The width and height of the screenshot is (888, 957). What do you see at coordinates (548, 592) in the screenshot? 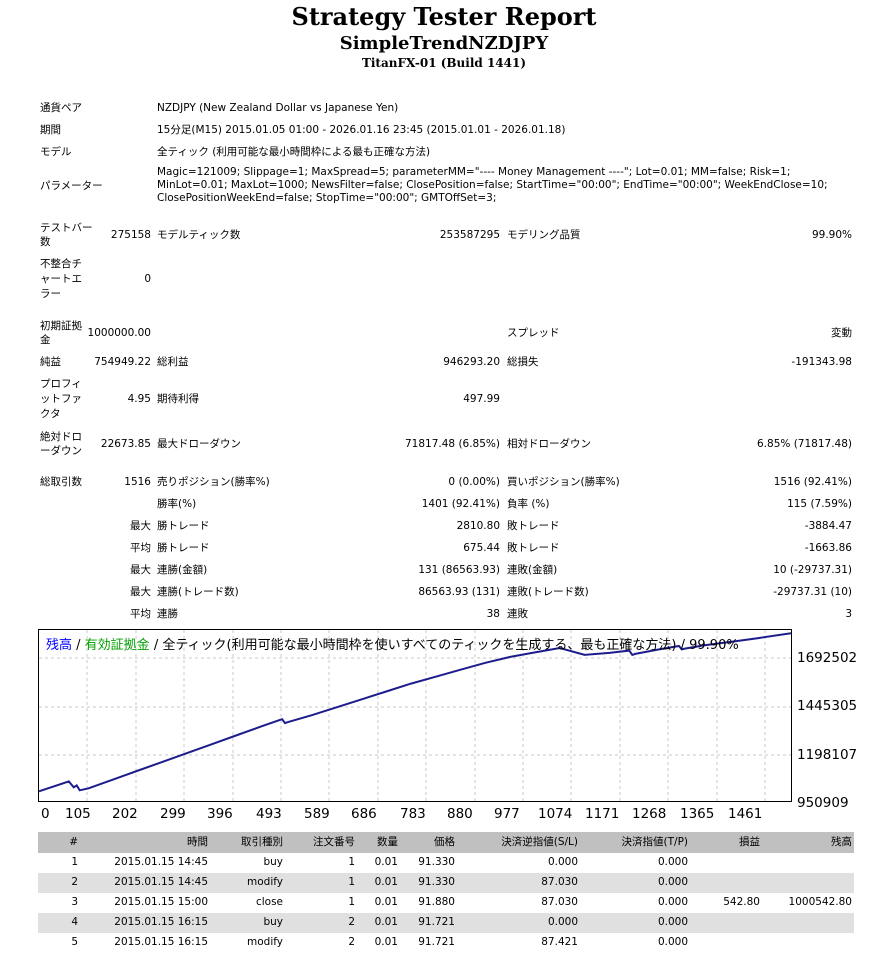
I see `consec-loss-label: 連敗(トレード数)` at bounding box center [548, 592].